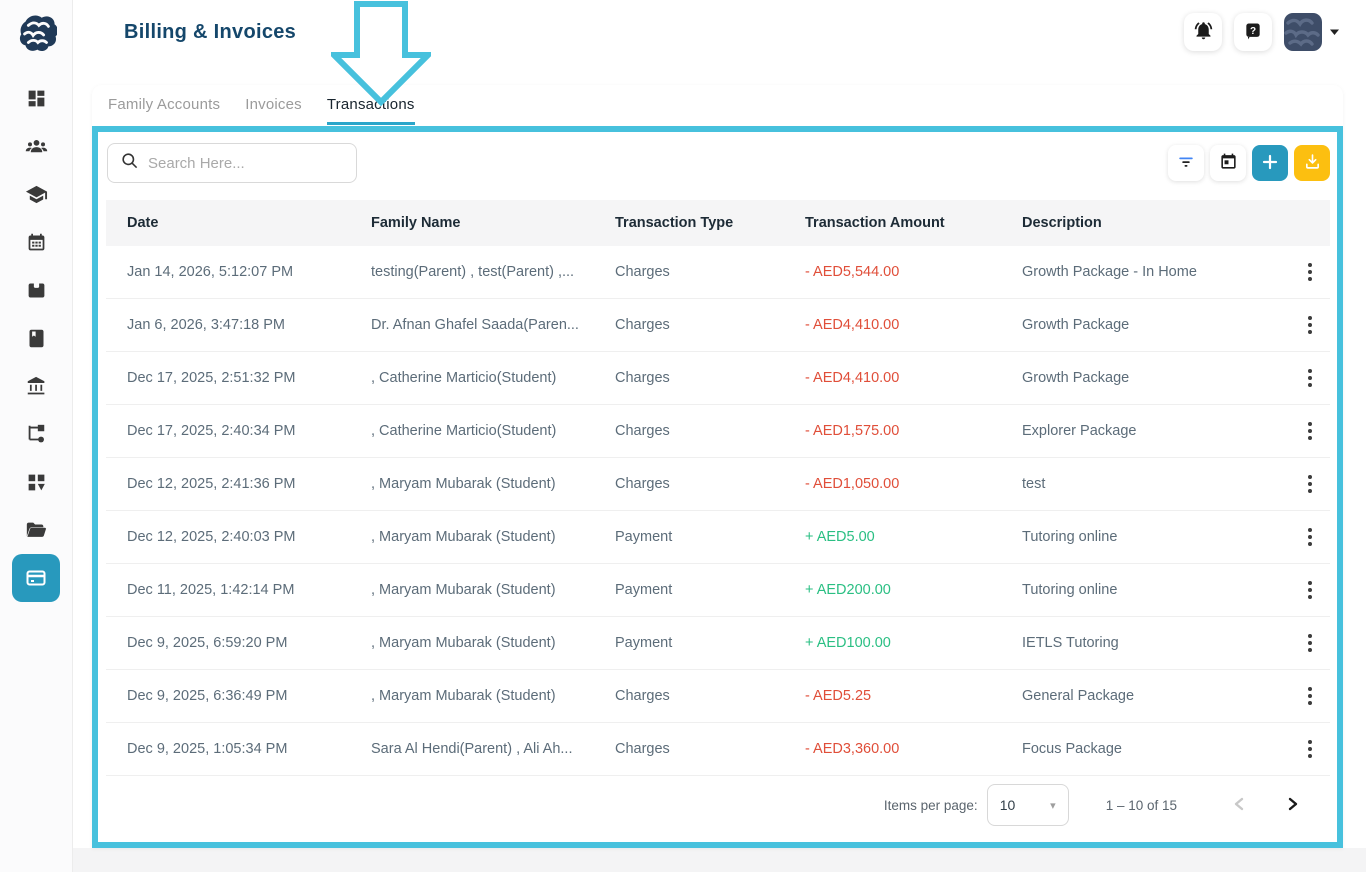 The height and width of the screenshot is (872, 1366). I want to click on row-date: Jan 14, 2026, 5:12:07 PM, so click(210, 272).